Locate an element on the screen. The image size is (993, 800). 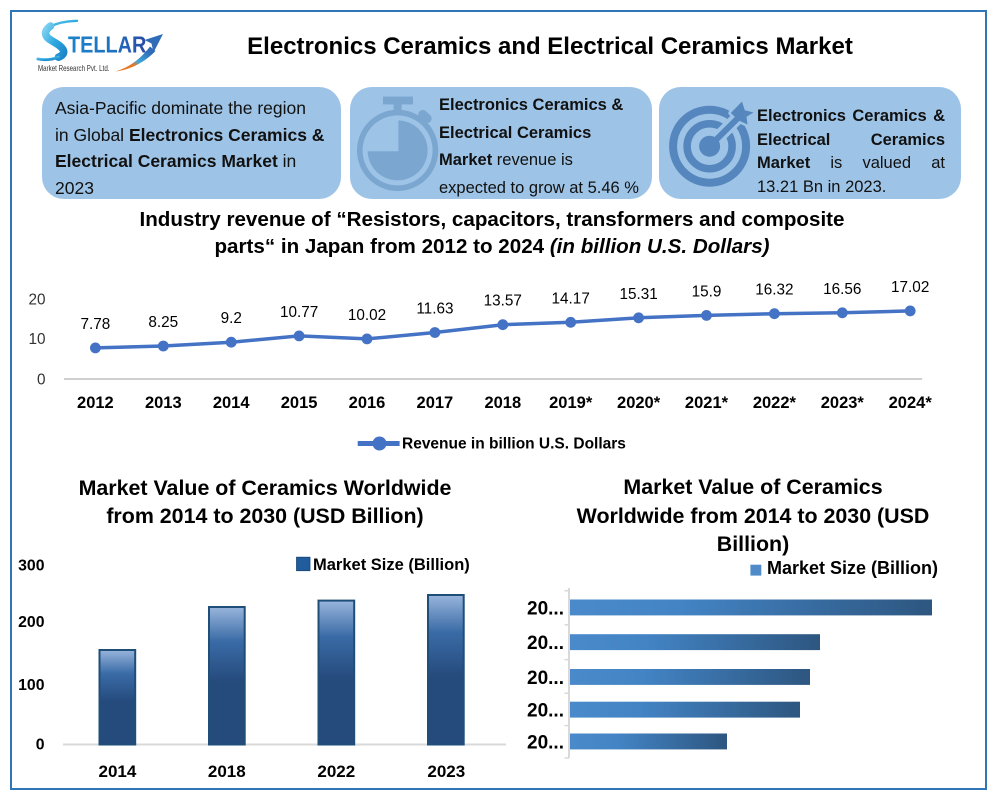
svg-text: 16.32 is located at coordinates (774, 290).